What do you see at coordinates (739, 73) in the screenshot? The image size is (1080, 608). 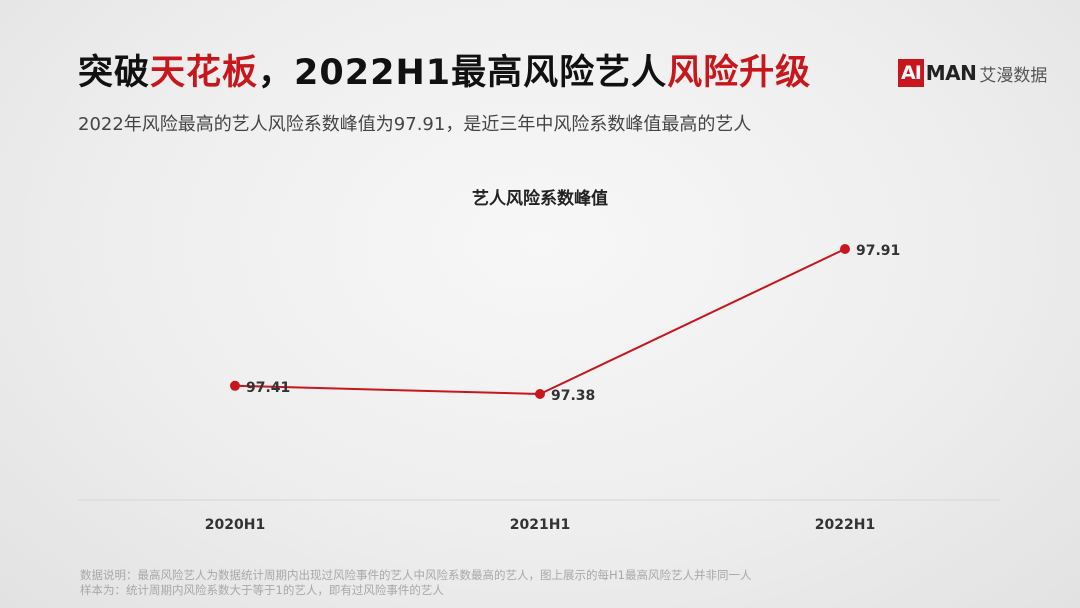 I see `title-highlight-2: 风险升级` at bounding box center [739, 73].